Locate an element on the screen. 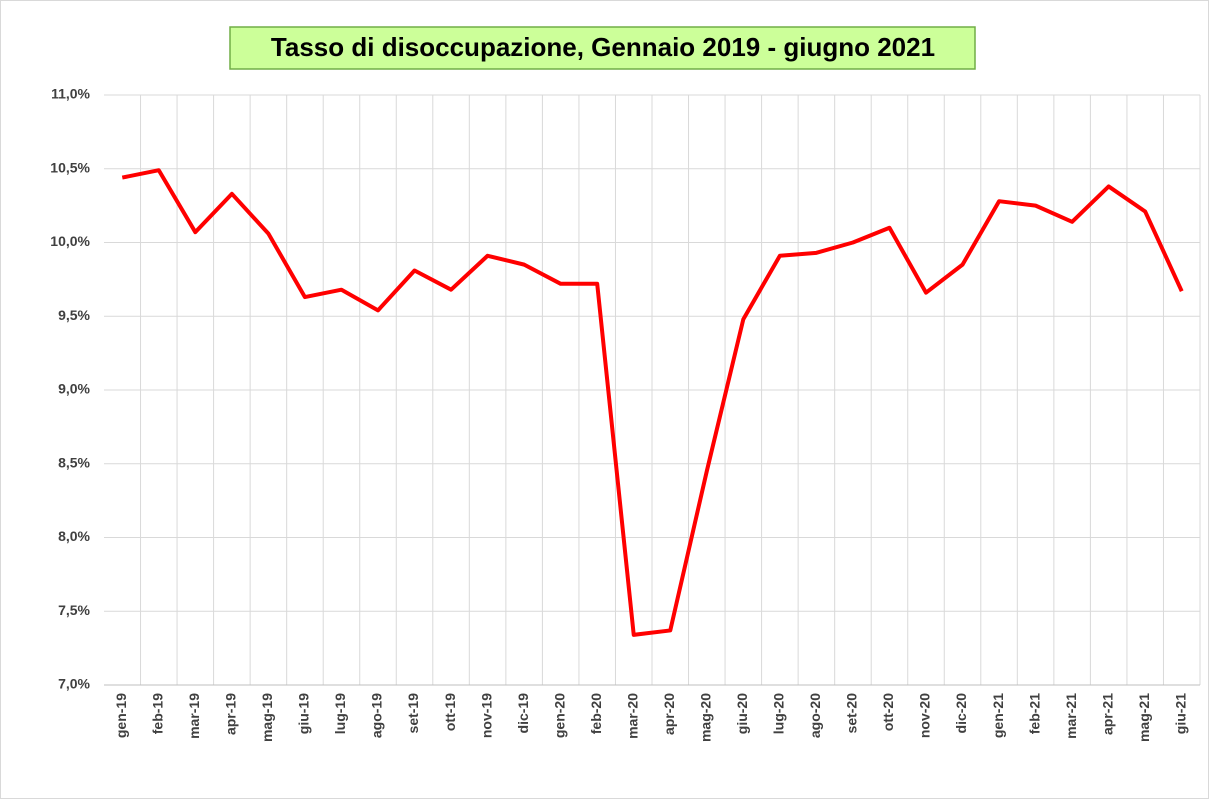  y-tick-label: 11,0% is located at coordinates (70, 94).